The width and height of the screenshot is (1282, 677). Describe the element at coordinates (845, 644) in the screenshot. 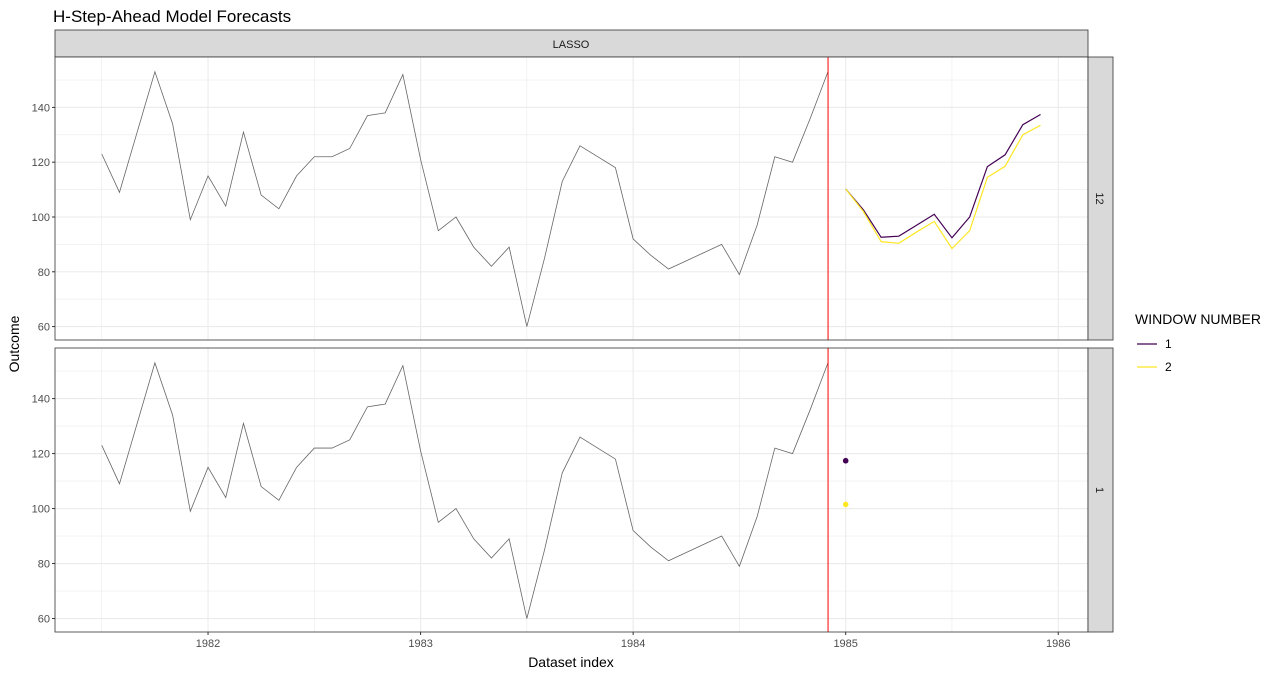

I see `x-tick-label: 1985` at that location.